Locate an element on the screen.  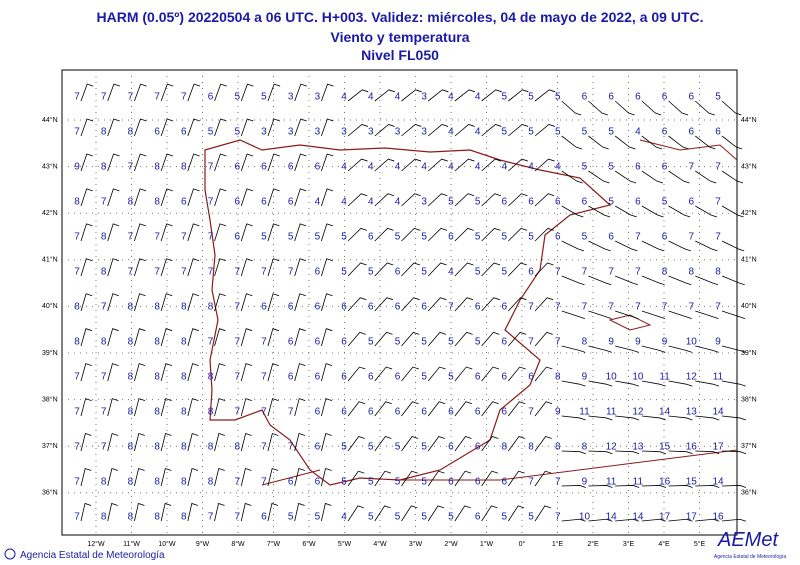
temperature: 13 is located at coordinates (692, 412).